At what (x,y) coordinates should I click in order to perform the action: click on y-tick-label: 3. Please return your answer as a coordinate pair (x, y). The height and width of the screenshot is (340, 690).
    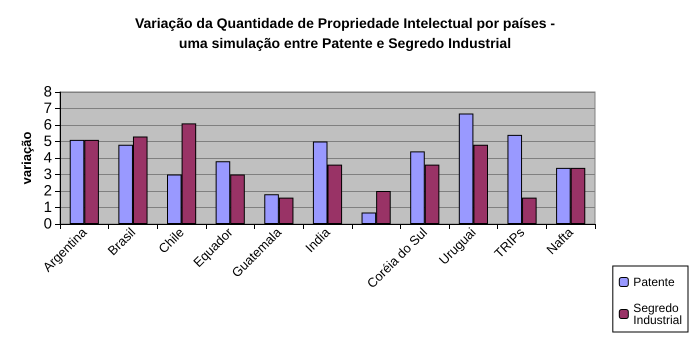
    Looking at the image, I should click on (48, 174).